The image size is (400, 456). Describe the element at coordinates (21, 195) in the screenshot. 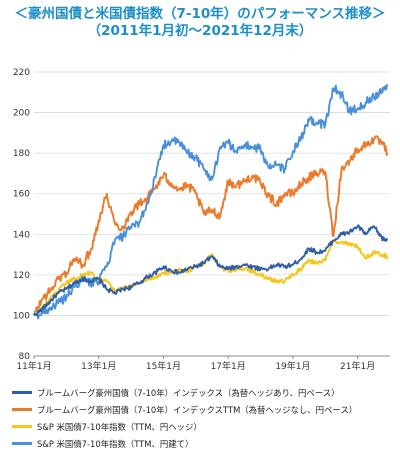

I see `y-tick-label: 160` at that location.